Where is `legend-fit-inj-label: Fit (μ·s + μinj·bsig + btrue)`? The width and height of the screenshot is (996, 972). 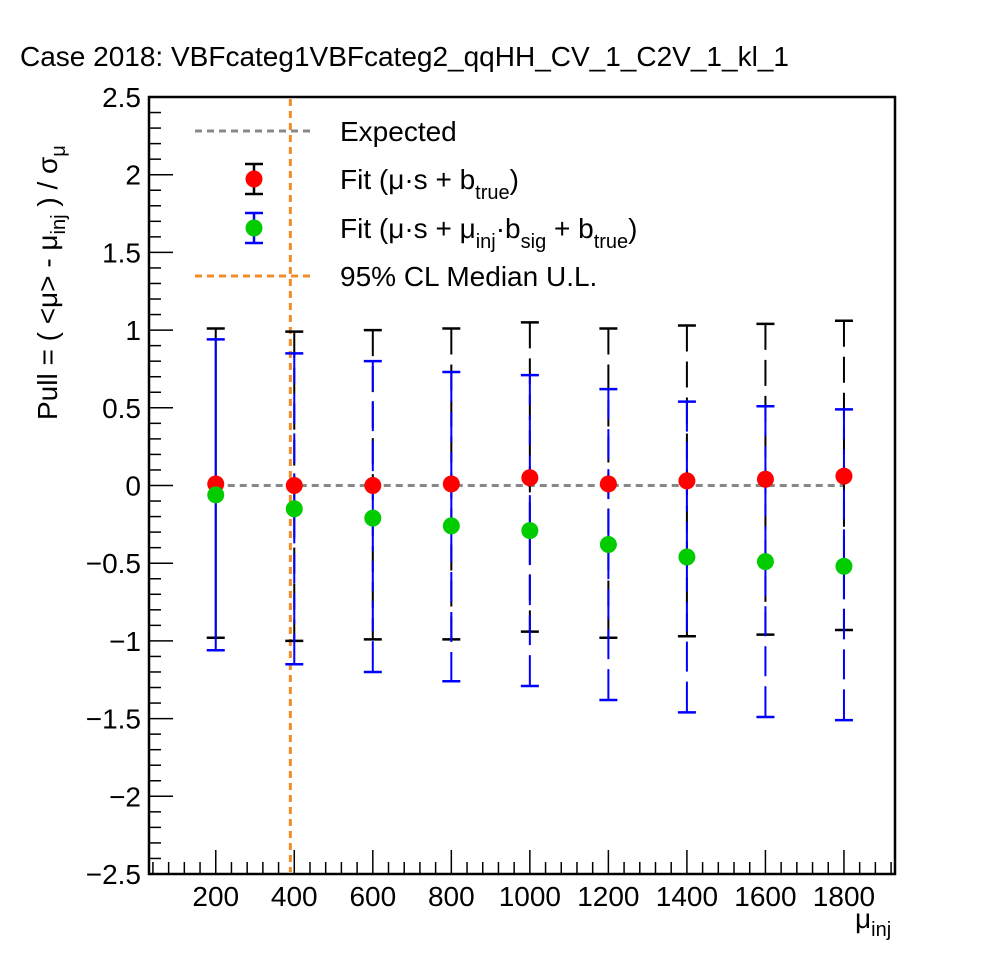 legend-fit-inj-label: Fit (μ·s + μinj·bsig + btrue) is located at coordinates (489, 233).